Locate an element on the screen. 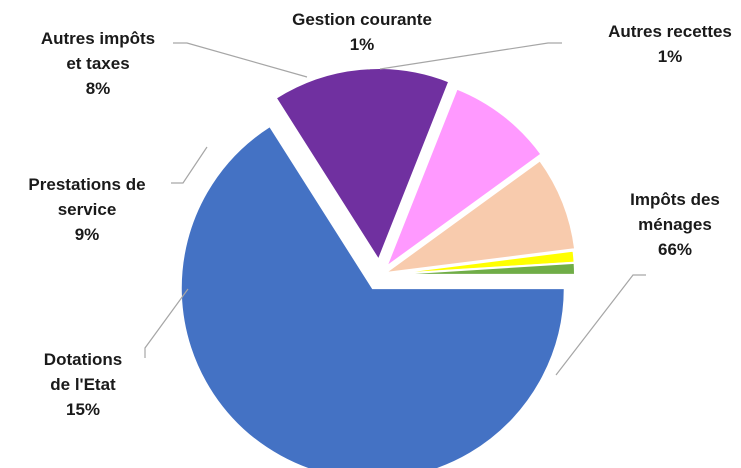 This screenshot has width=741, height=468. slice-label-line: et taxes is located at coordinates (97, 63).